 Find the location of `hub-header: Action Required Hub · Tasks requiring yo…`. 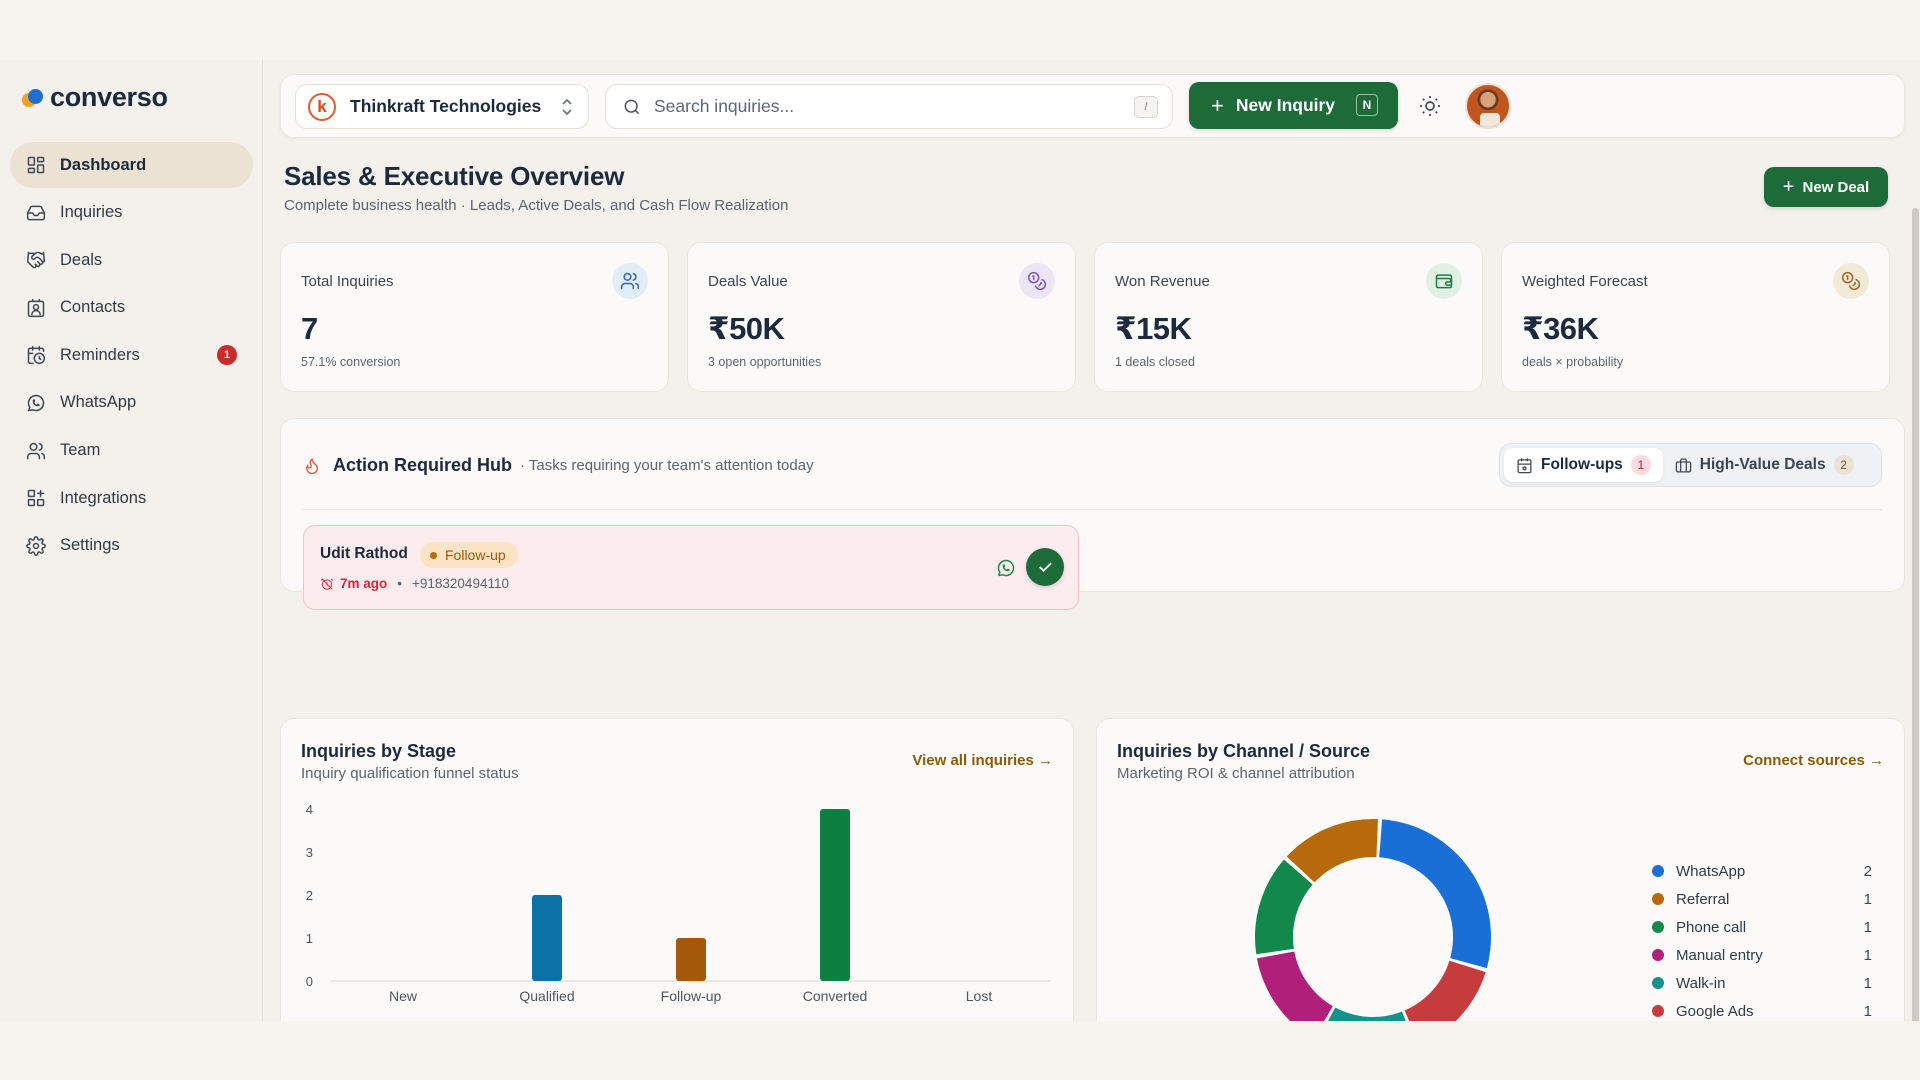

hub-header: Action Required Hub · Tasks requiring yo… is located at coordinates (558, 465).